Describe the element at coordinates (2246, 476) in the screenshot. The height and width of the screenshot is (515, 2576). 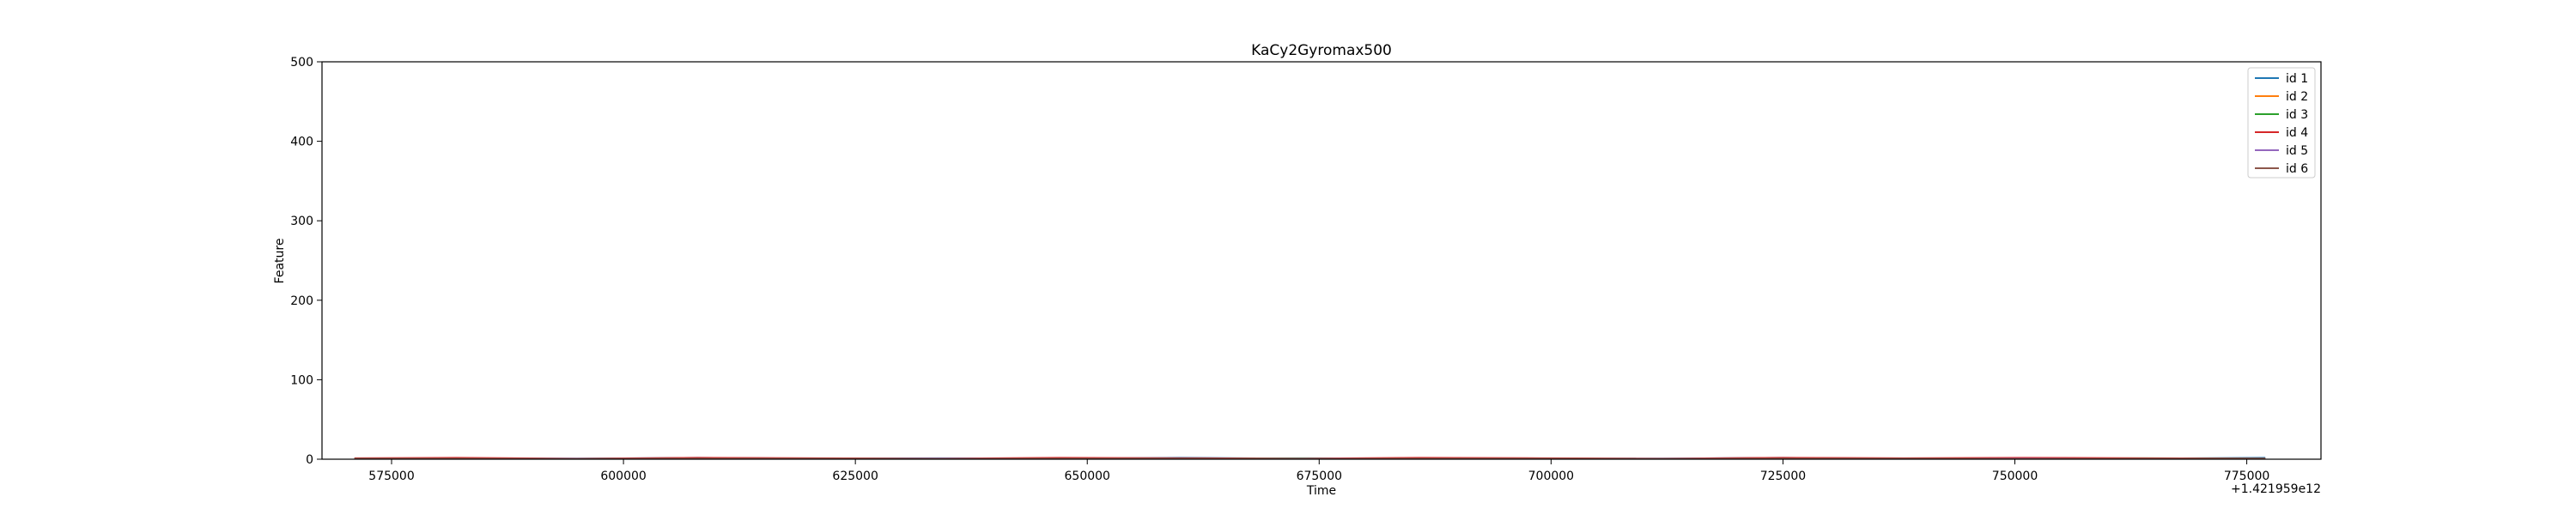
I see `x-tick-label: 775000` at that location.